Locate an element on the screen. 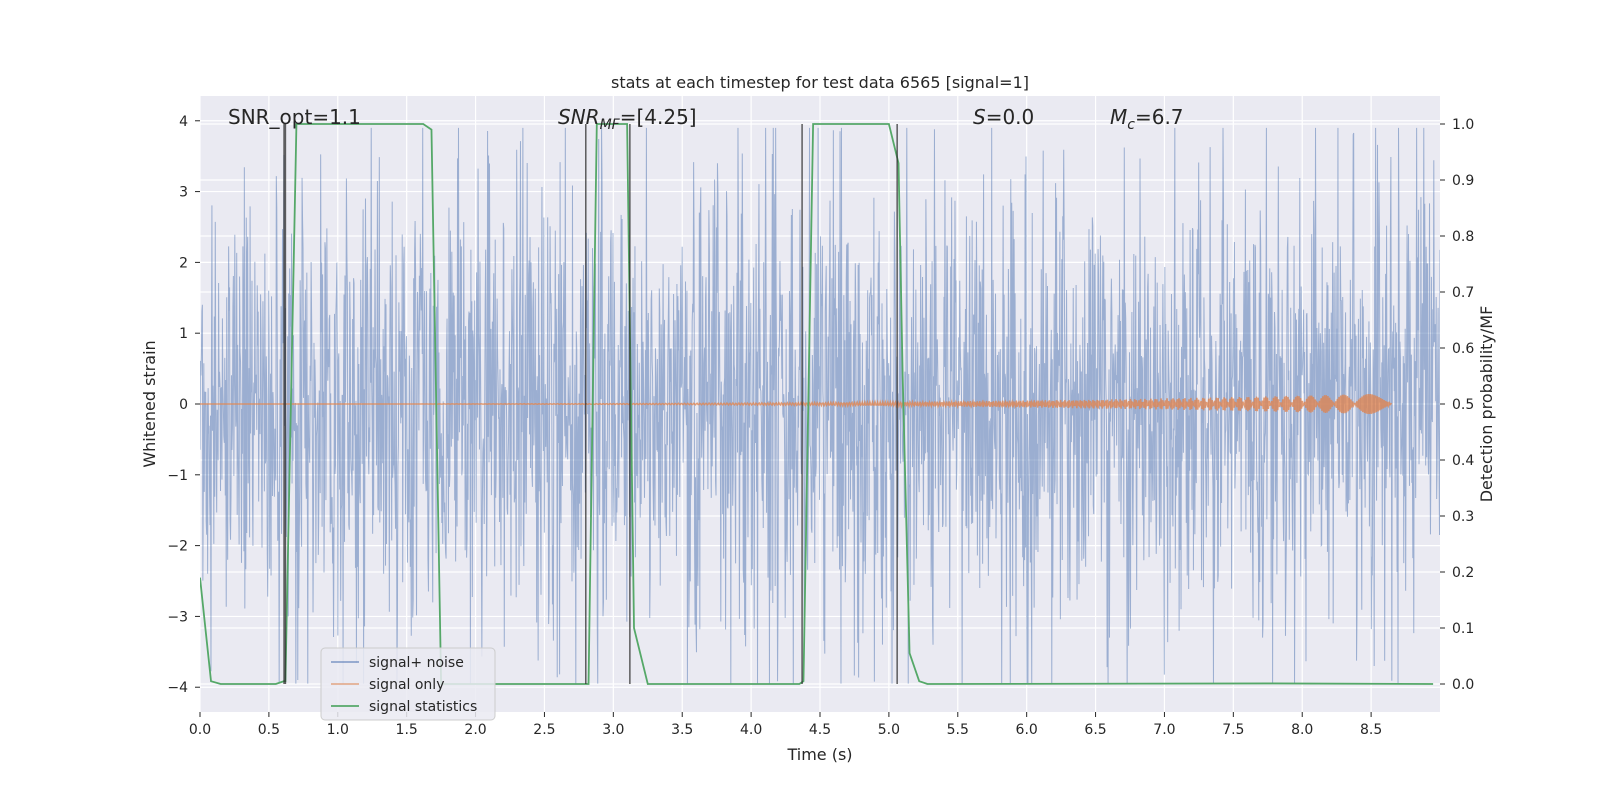 The width and height of the screenshot is (1600, 800). y-tick-label-right: 0.6 is located at coordinates (1463, 349).